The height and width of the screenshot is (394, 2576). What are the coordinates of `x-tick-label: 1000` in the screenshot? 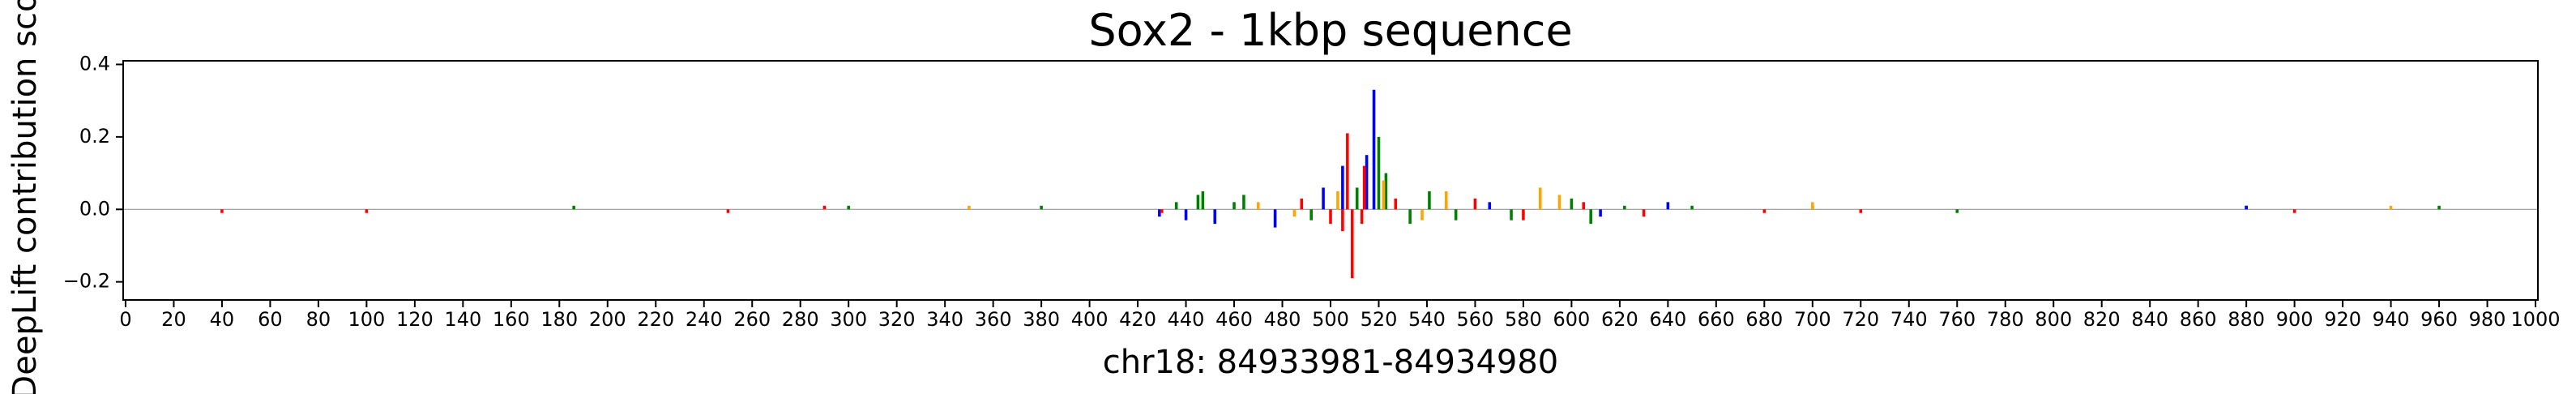 It's located at (2535, 319).